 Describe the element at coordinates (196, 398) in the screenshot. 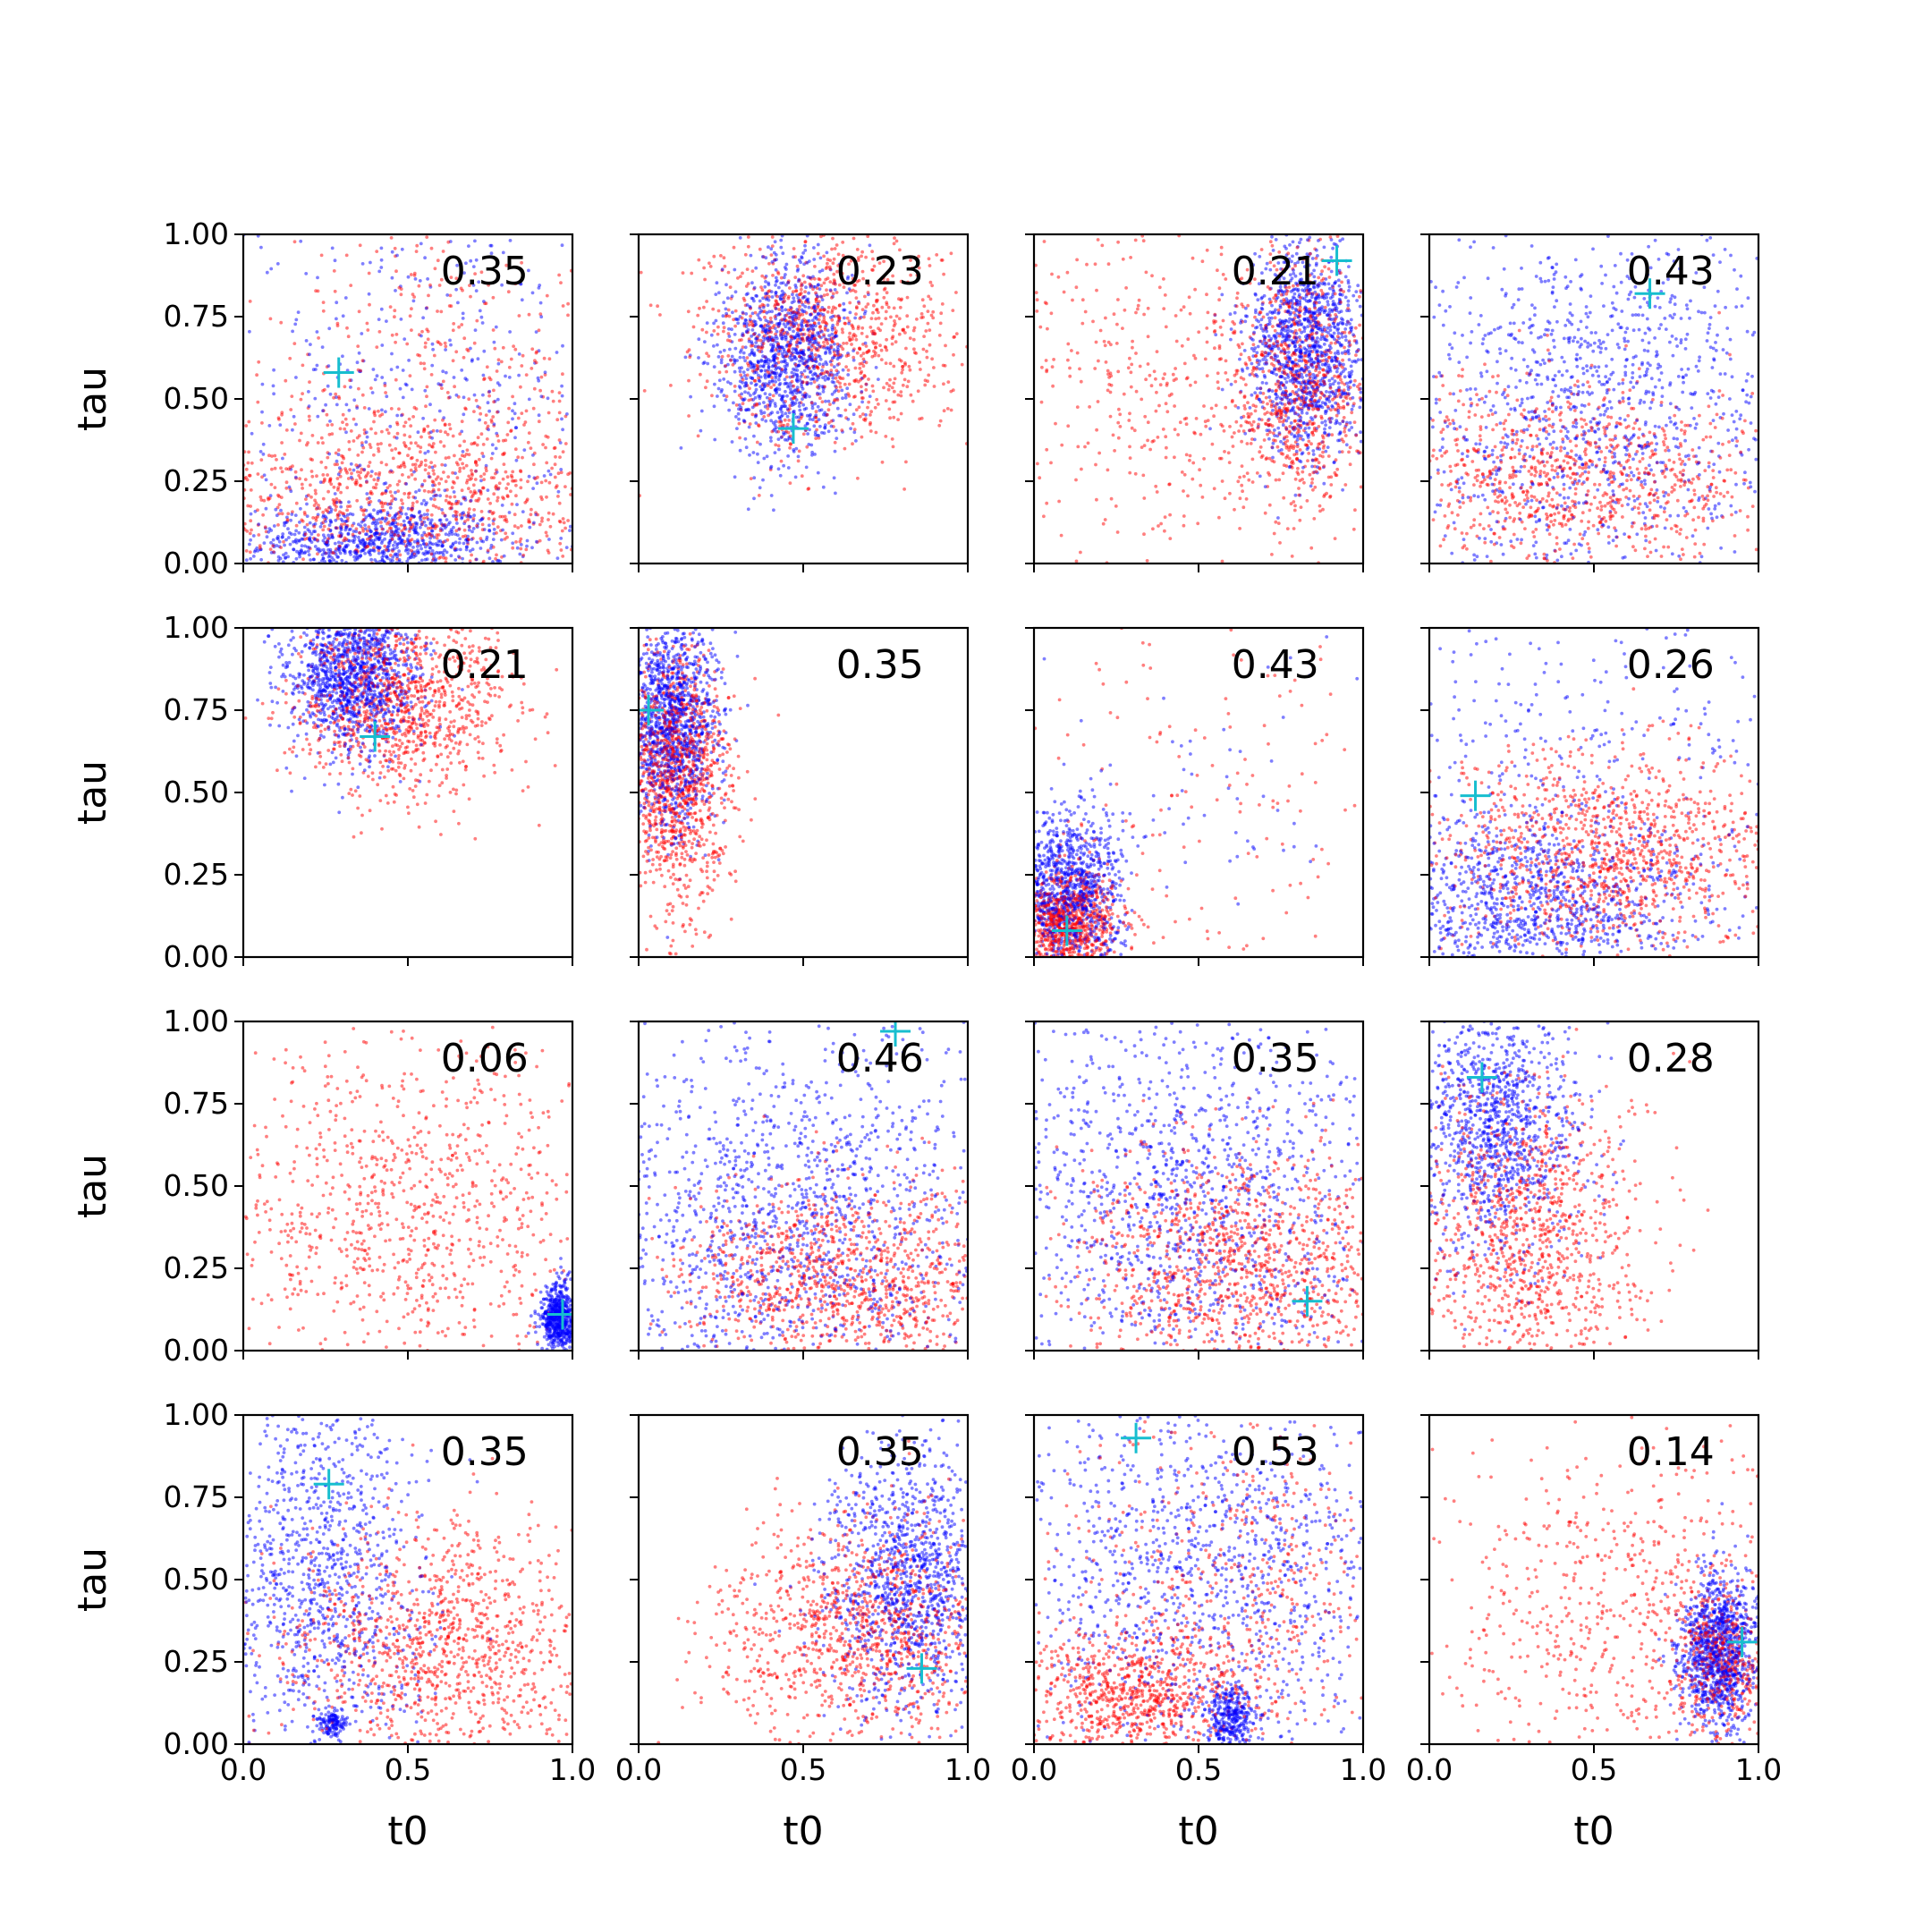

I see `y-tick-label: 0.50` at that location.